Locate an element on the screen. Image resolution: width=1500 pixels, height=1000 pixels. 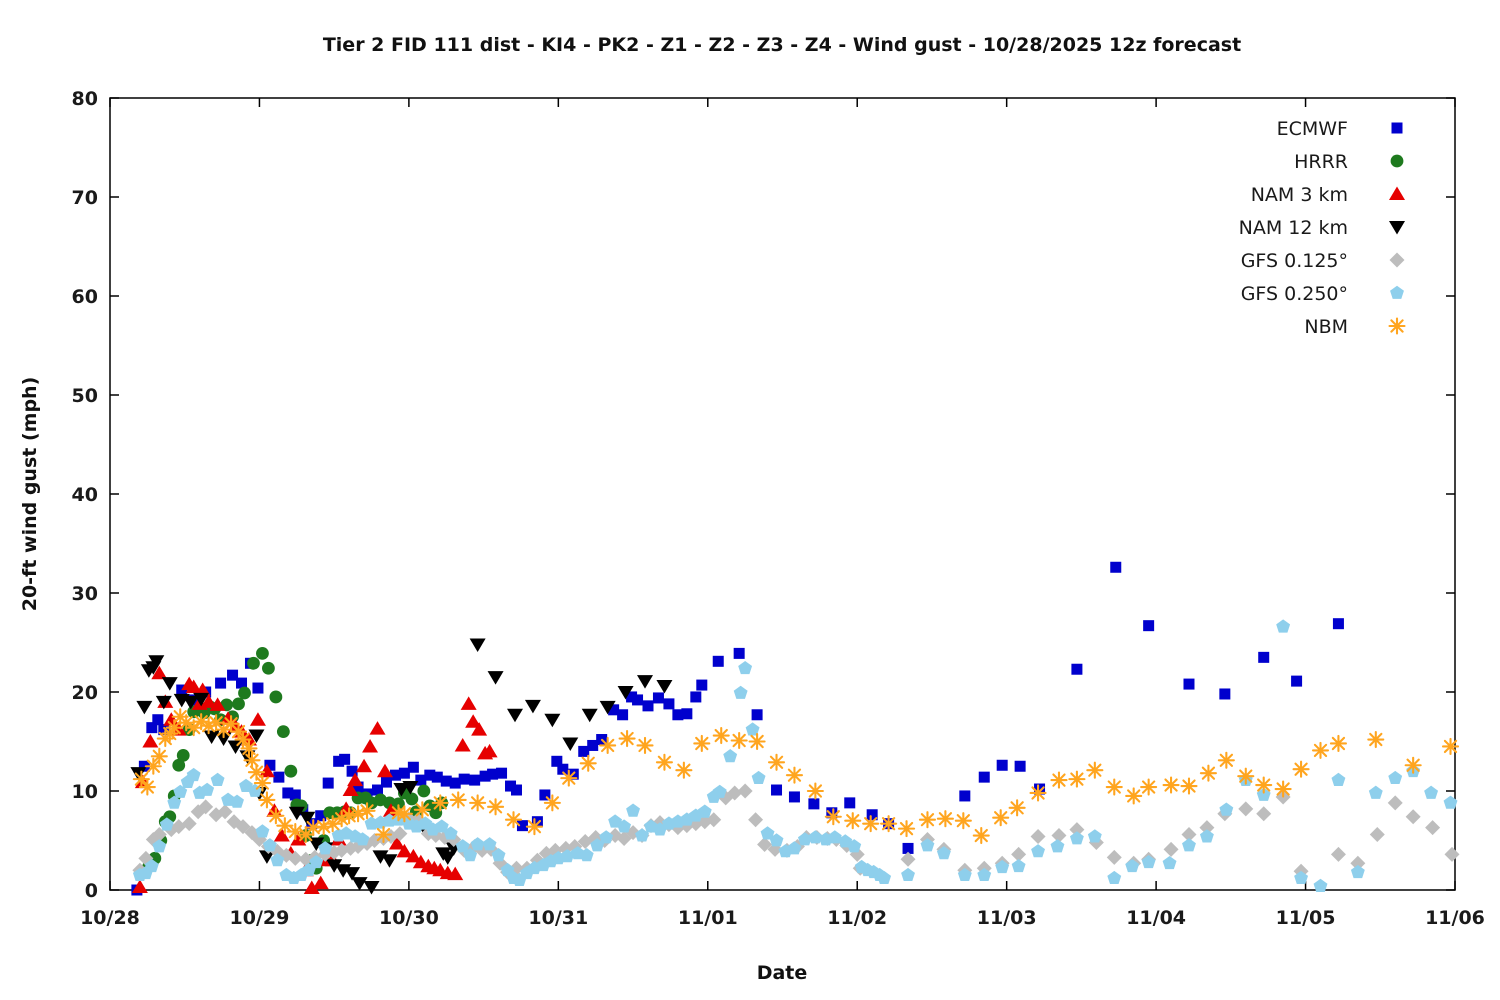
y-tick-label: 0 is located at coordinates (91, 891).